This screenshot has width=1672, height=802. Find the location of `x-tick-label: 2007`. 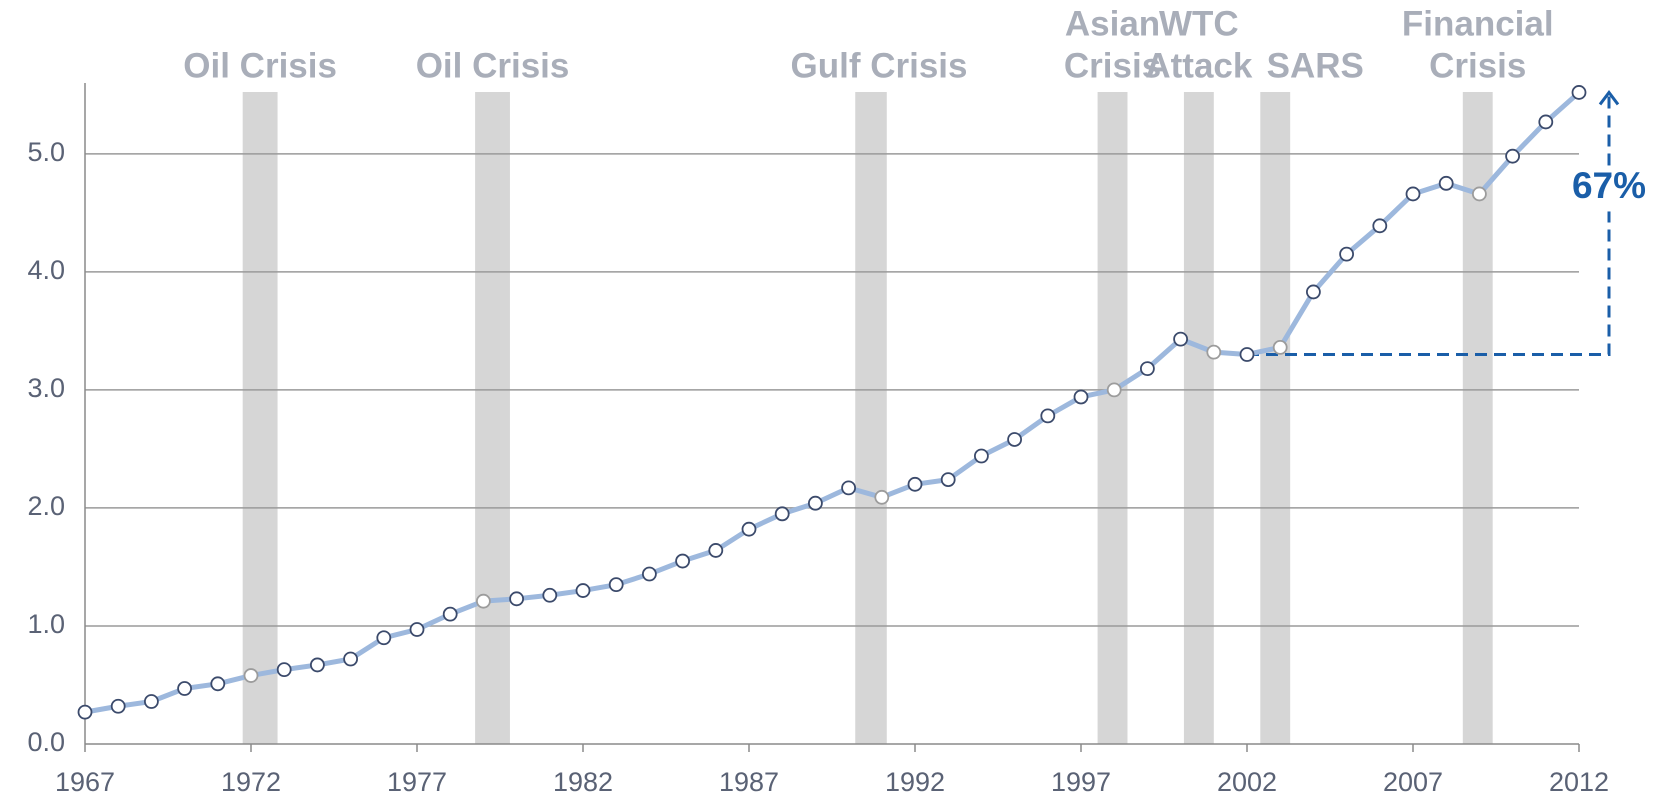

x-tick-label: 2007 is located at coordinates (1413, 782).